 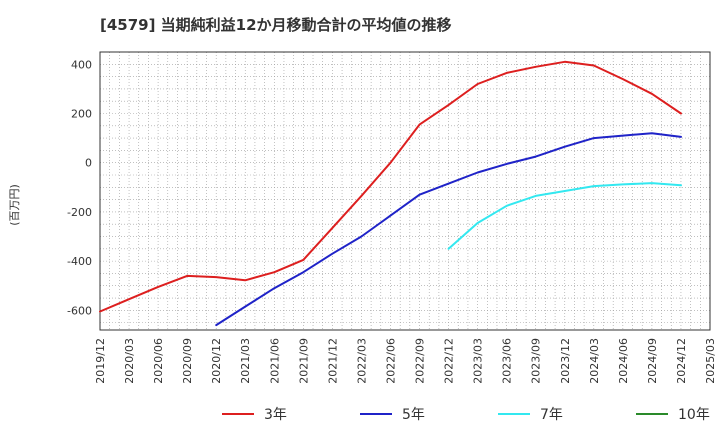 I want to click on x-tick-label: 2024/03, so click(x=594, y=361).